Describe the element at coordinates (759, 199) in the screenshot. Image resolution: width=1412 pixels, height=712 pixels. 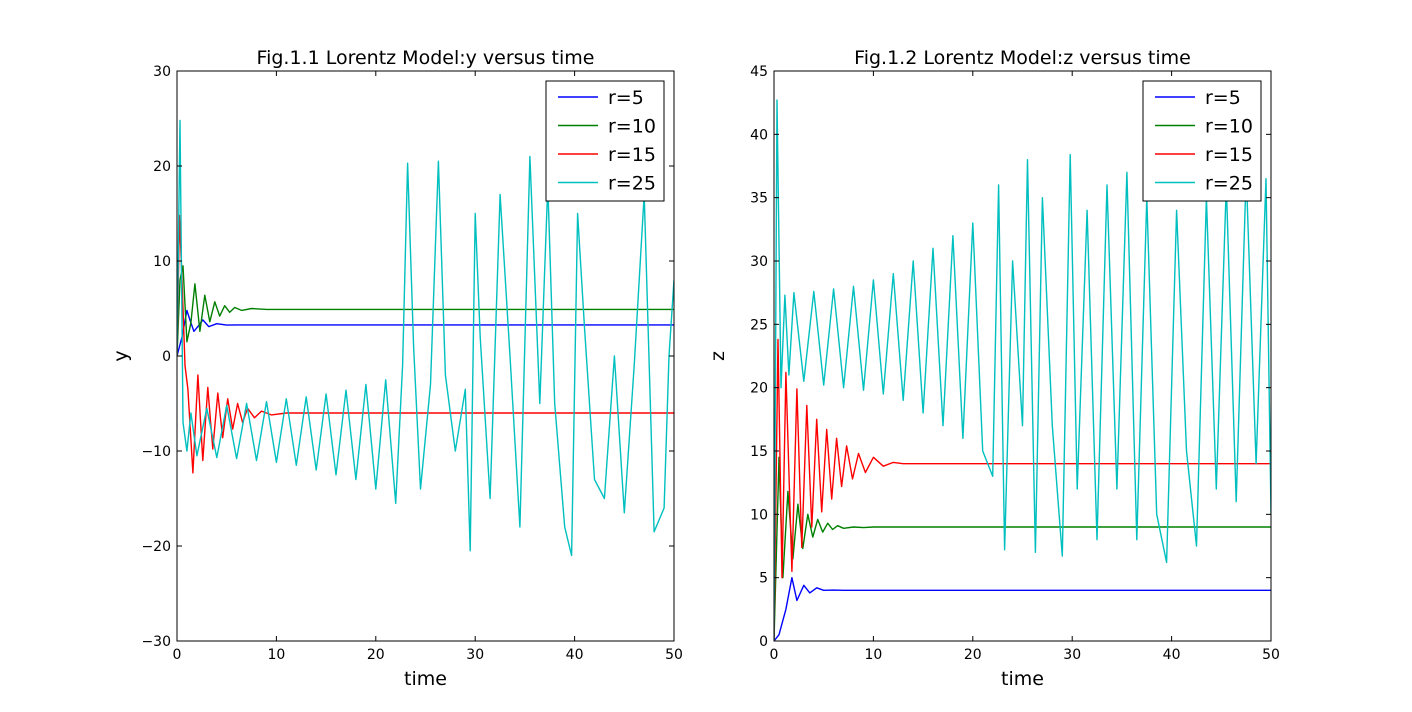
I see `y-tick-label: 35` at that location.